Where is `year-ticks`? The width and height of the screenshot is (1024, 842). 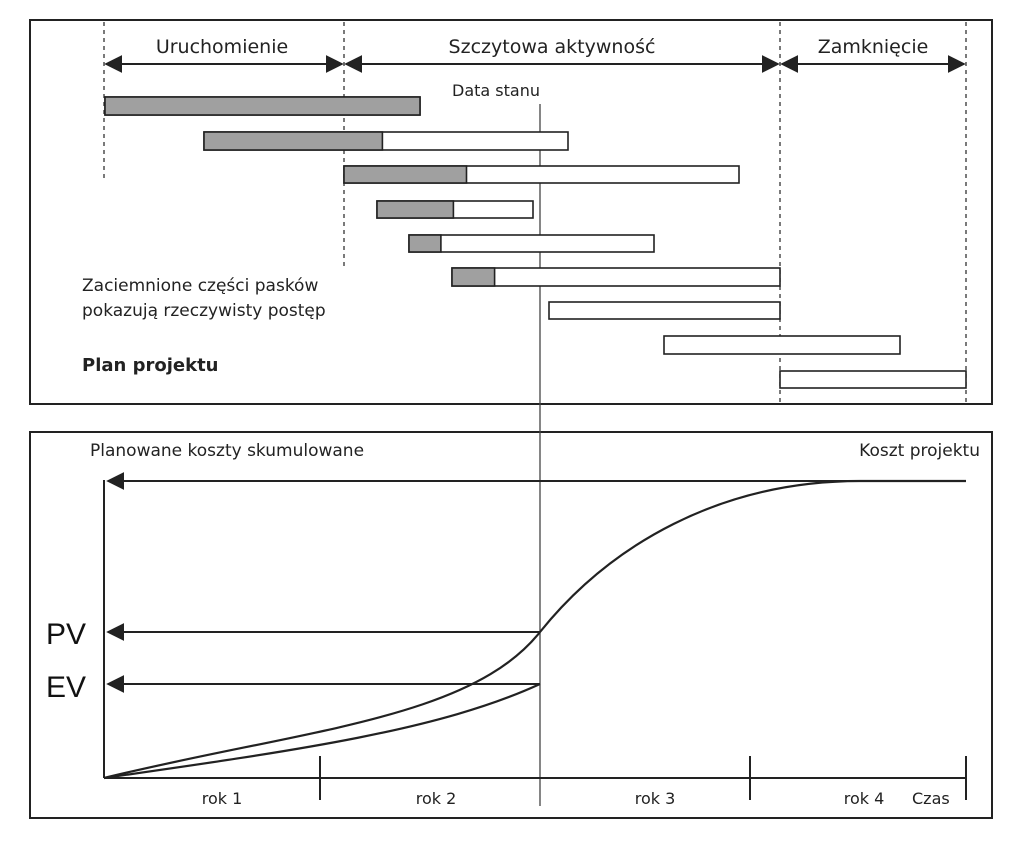 year-ticks is located at coordinates (643, 778).